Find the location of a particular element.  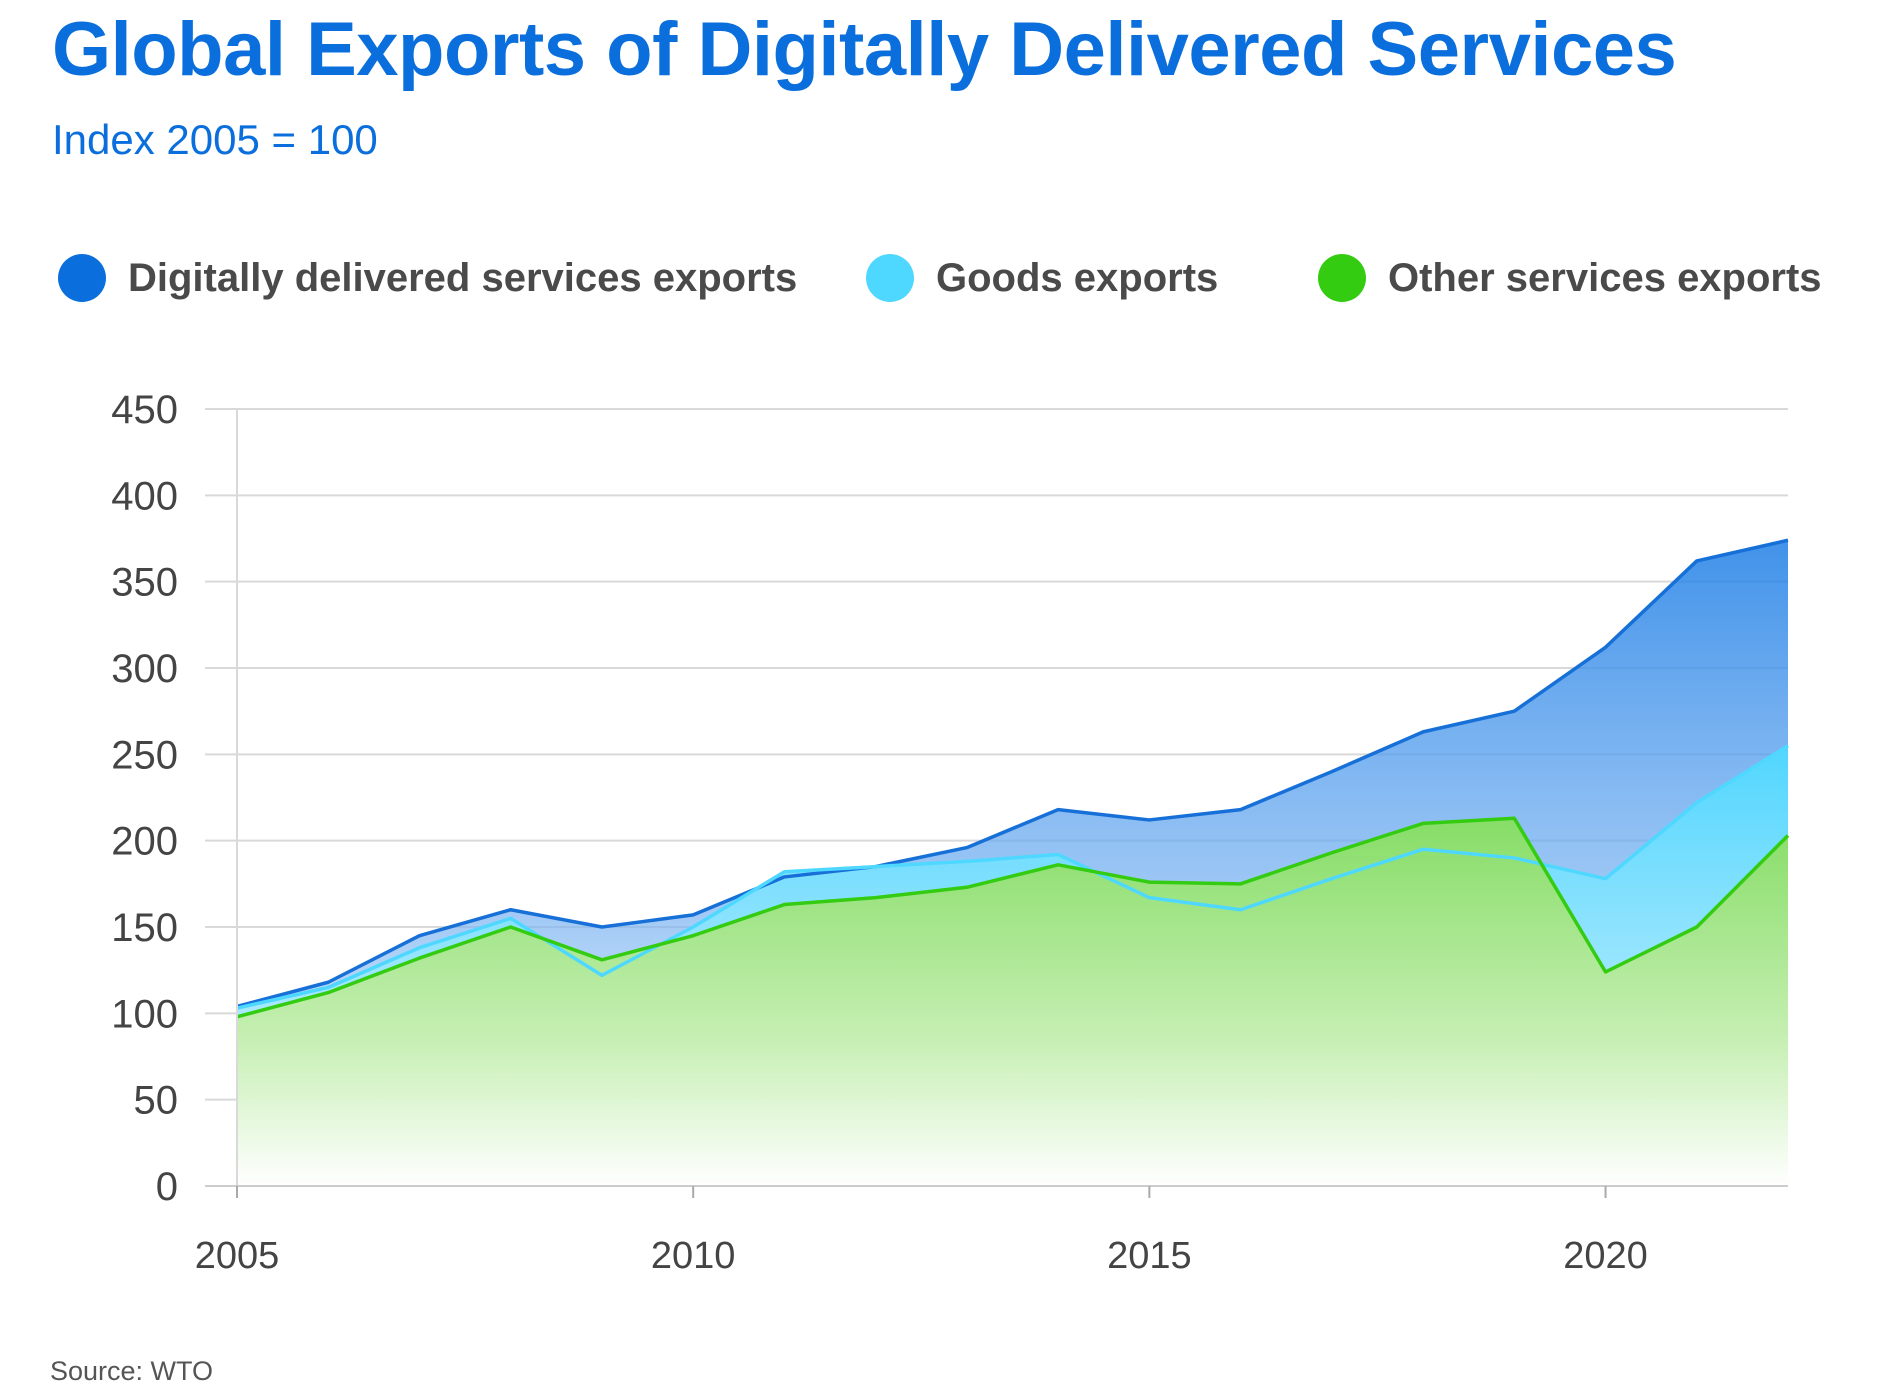

legend-item-digital: Digitally delivered services exports is located at coordinates (427, 278).